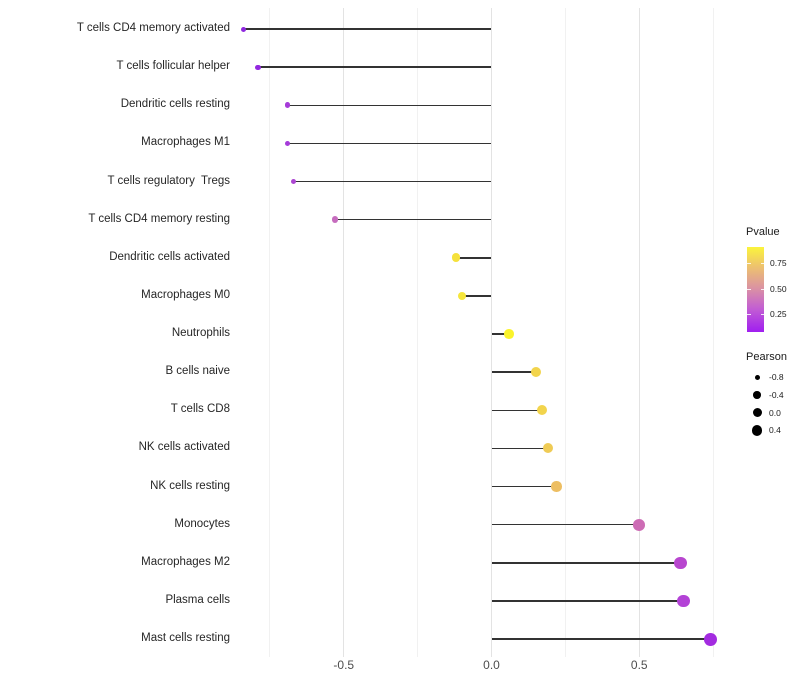 The height and width of the screenshot is (700, 800). I want to click on y-axis-label: Neutrophils, so click(200, 333).